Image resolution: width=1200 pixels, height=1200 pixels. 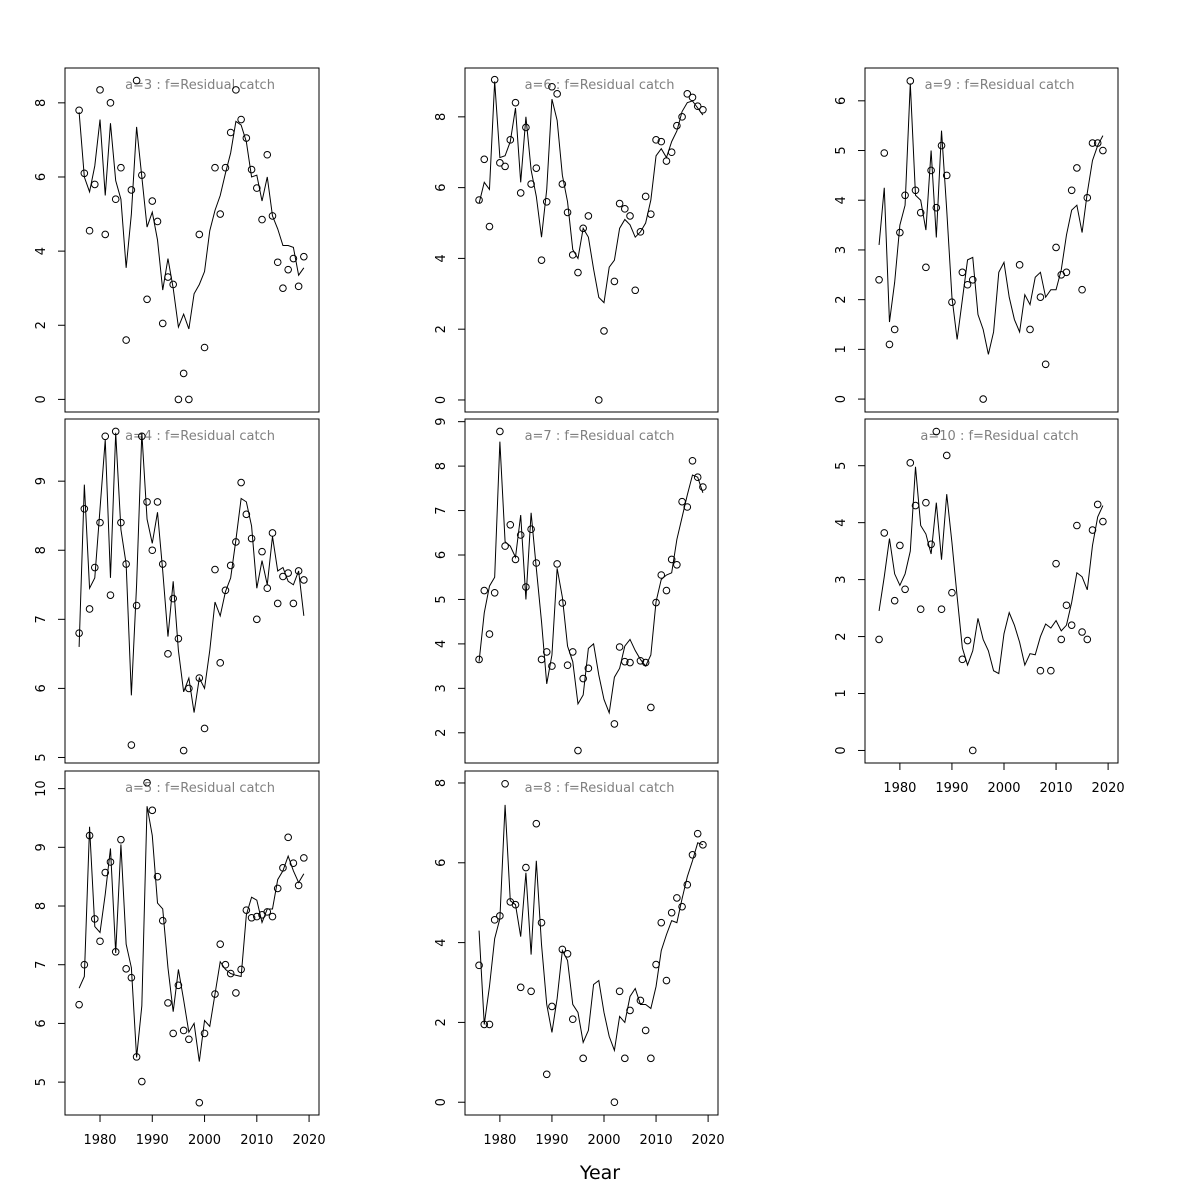 I want to click on panel: a=9 : f=Residual catch 0 1 2 3 4 5 6, so click(x=976, y=240).